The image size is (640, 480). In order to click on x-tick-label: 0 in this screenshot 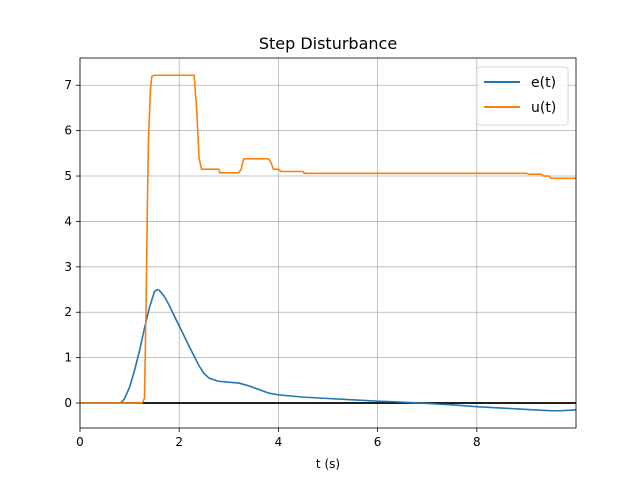, I will do `click(80, 442)`.